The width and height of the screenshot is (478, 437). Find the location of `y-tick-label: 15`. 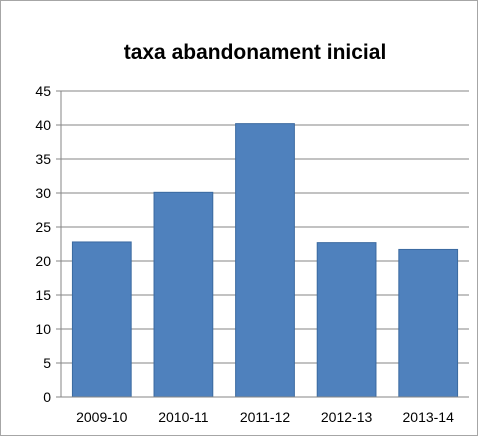

y-tick-label: 15 is located at coordinates (43, 295).